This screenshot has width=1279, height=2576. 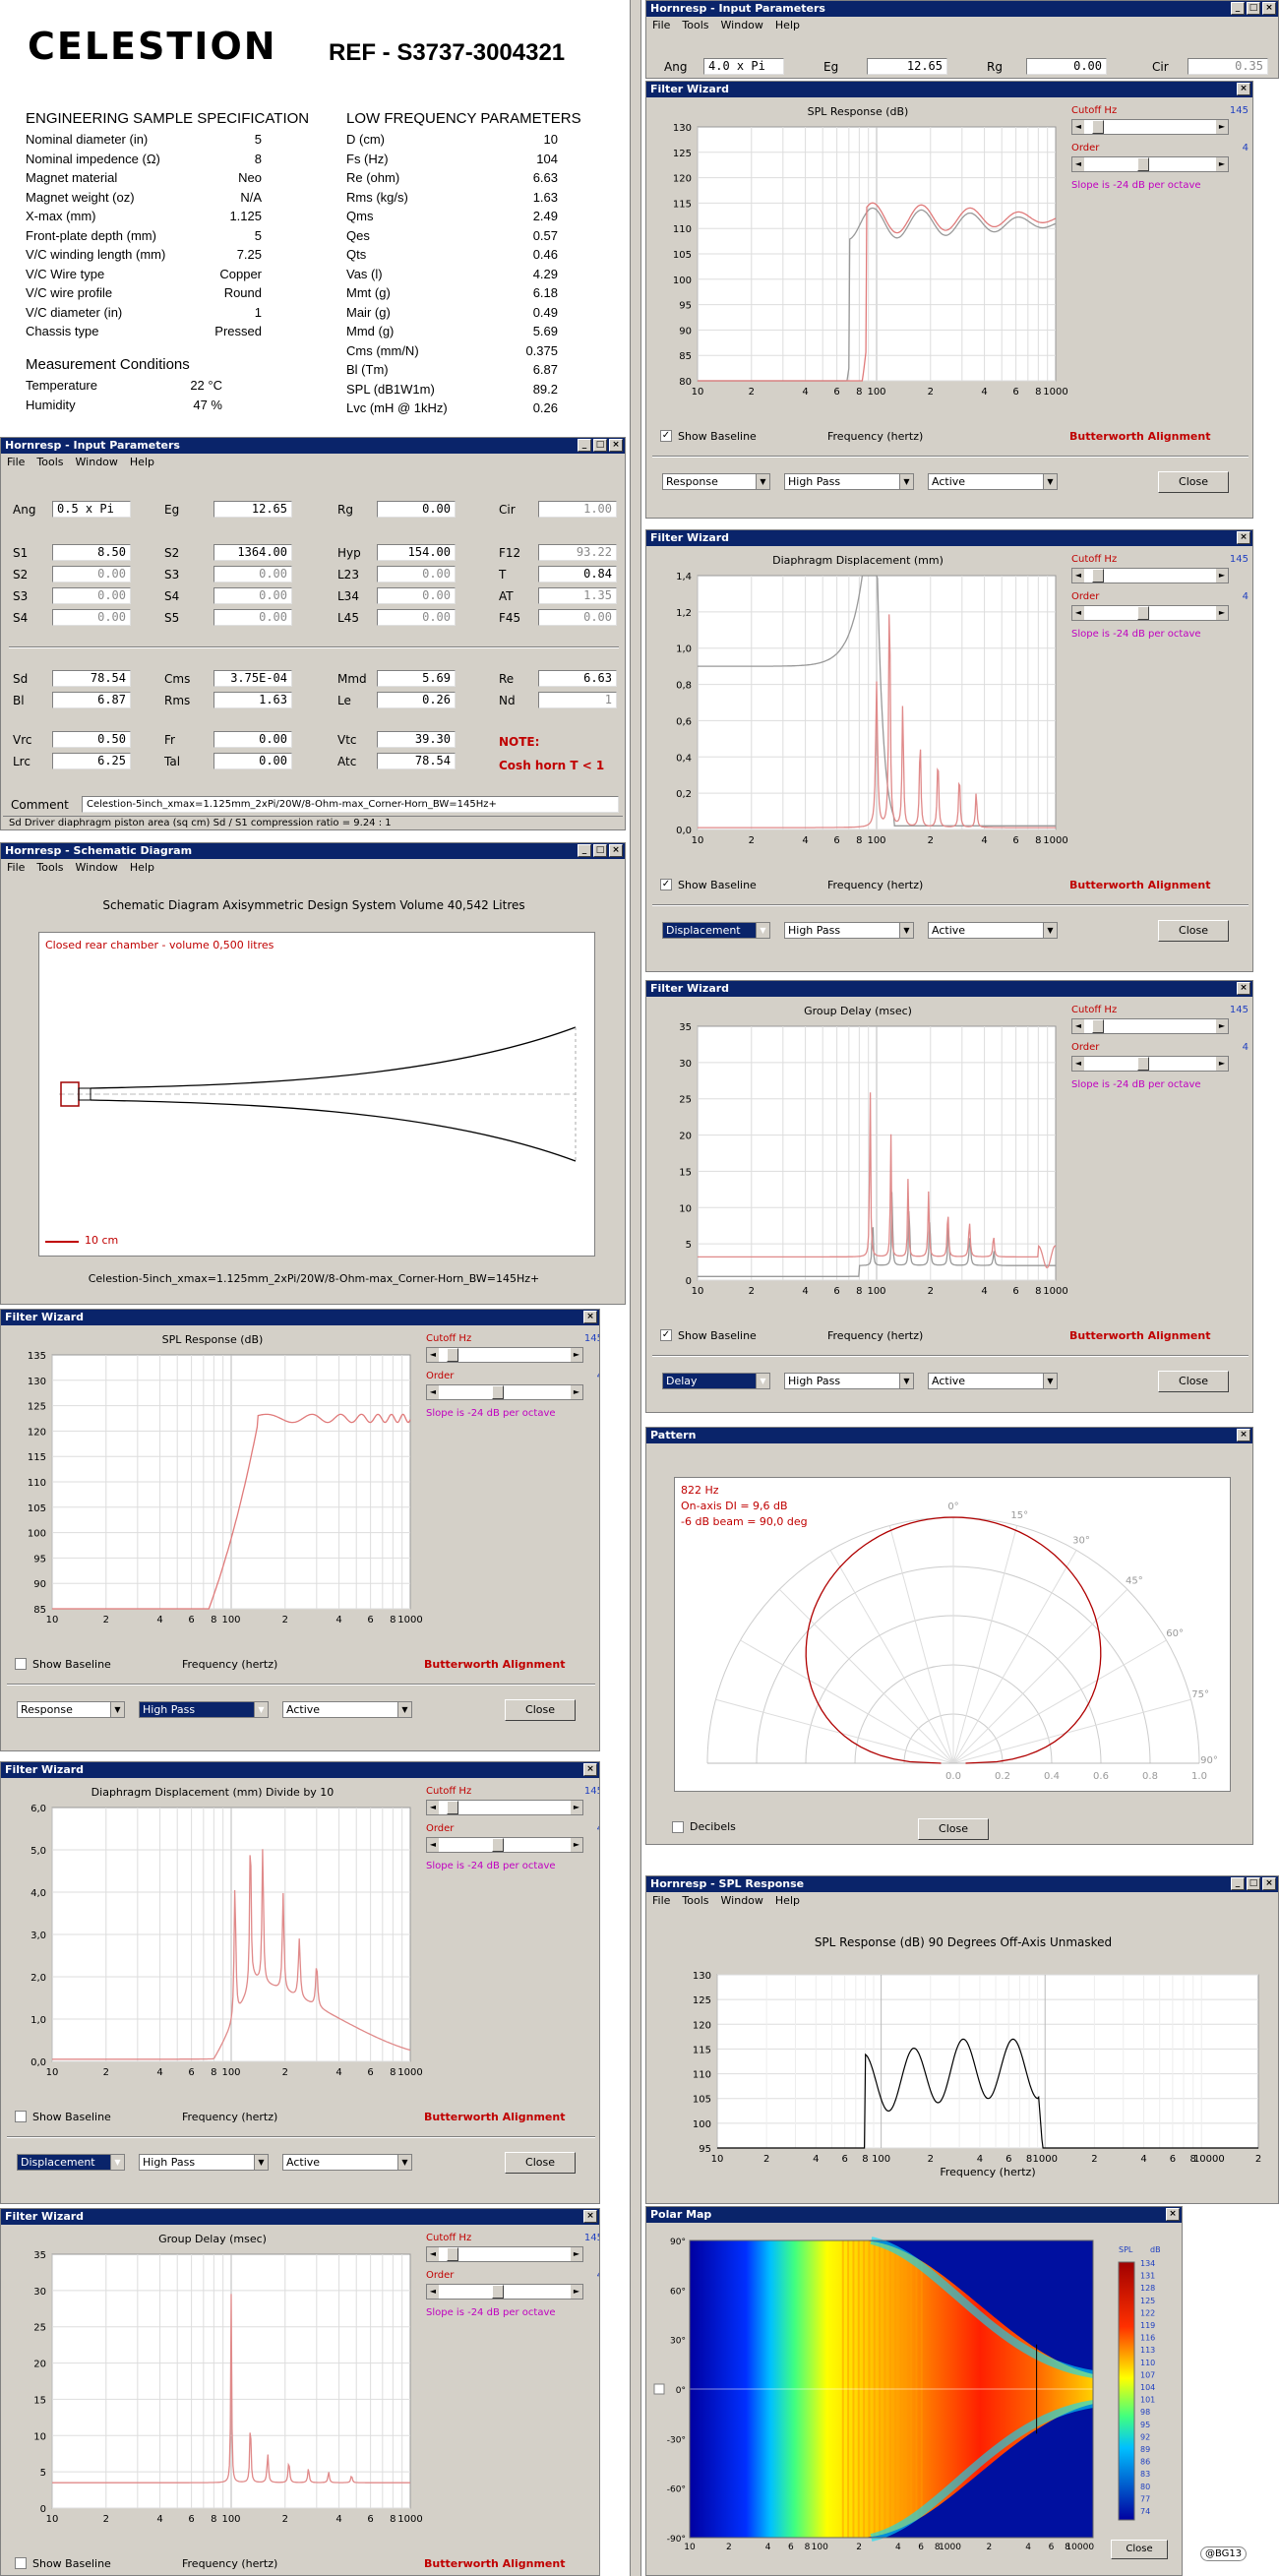 What do you see at coordinates (416, 761) in the screenshot?
I see `param-field: 78.54` at bounding box center [416, 761].